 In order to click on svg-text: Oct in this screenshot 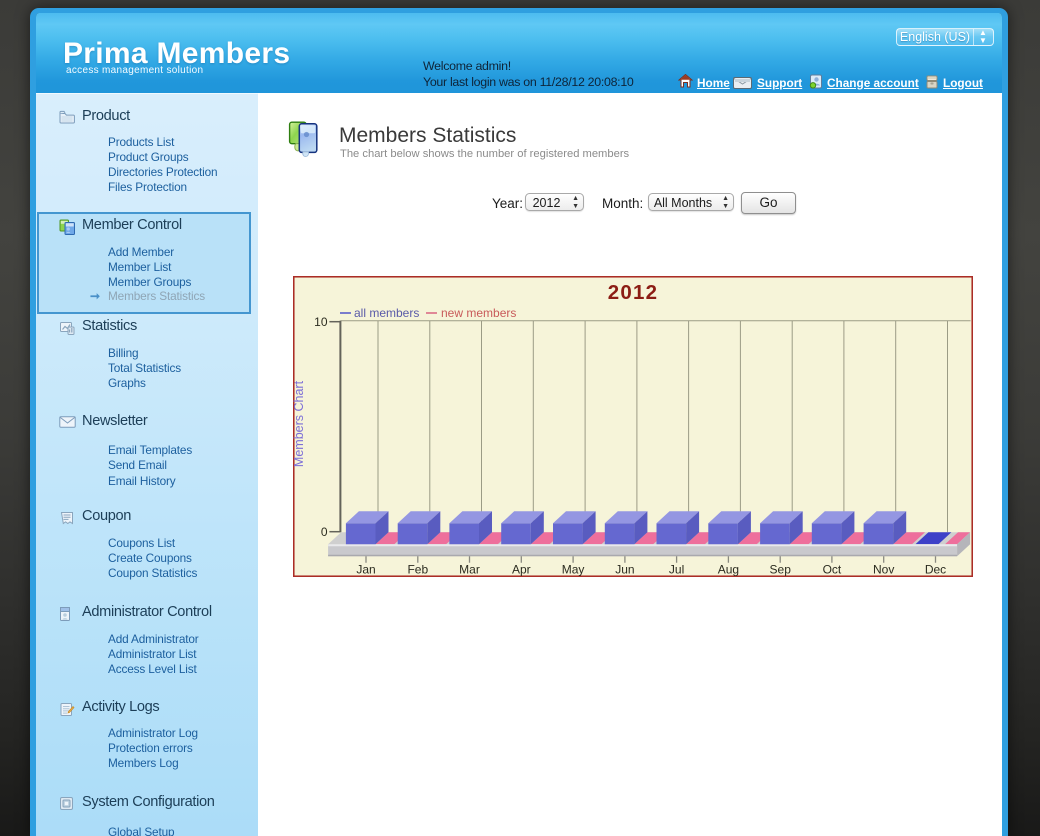, I will do `click(832, 570)`.